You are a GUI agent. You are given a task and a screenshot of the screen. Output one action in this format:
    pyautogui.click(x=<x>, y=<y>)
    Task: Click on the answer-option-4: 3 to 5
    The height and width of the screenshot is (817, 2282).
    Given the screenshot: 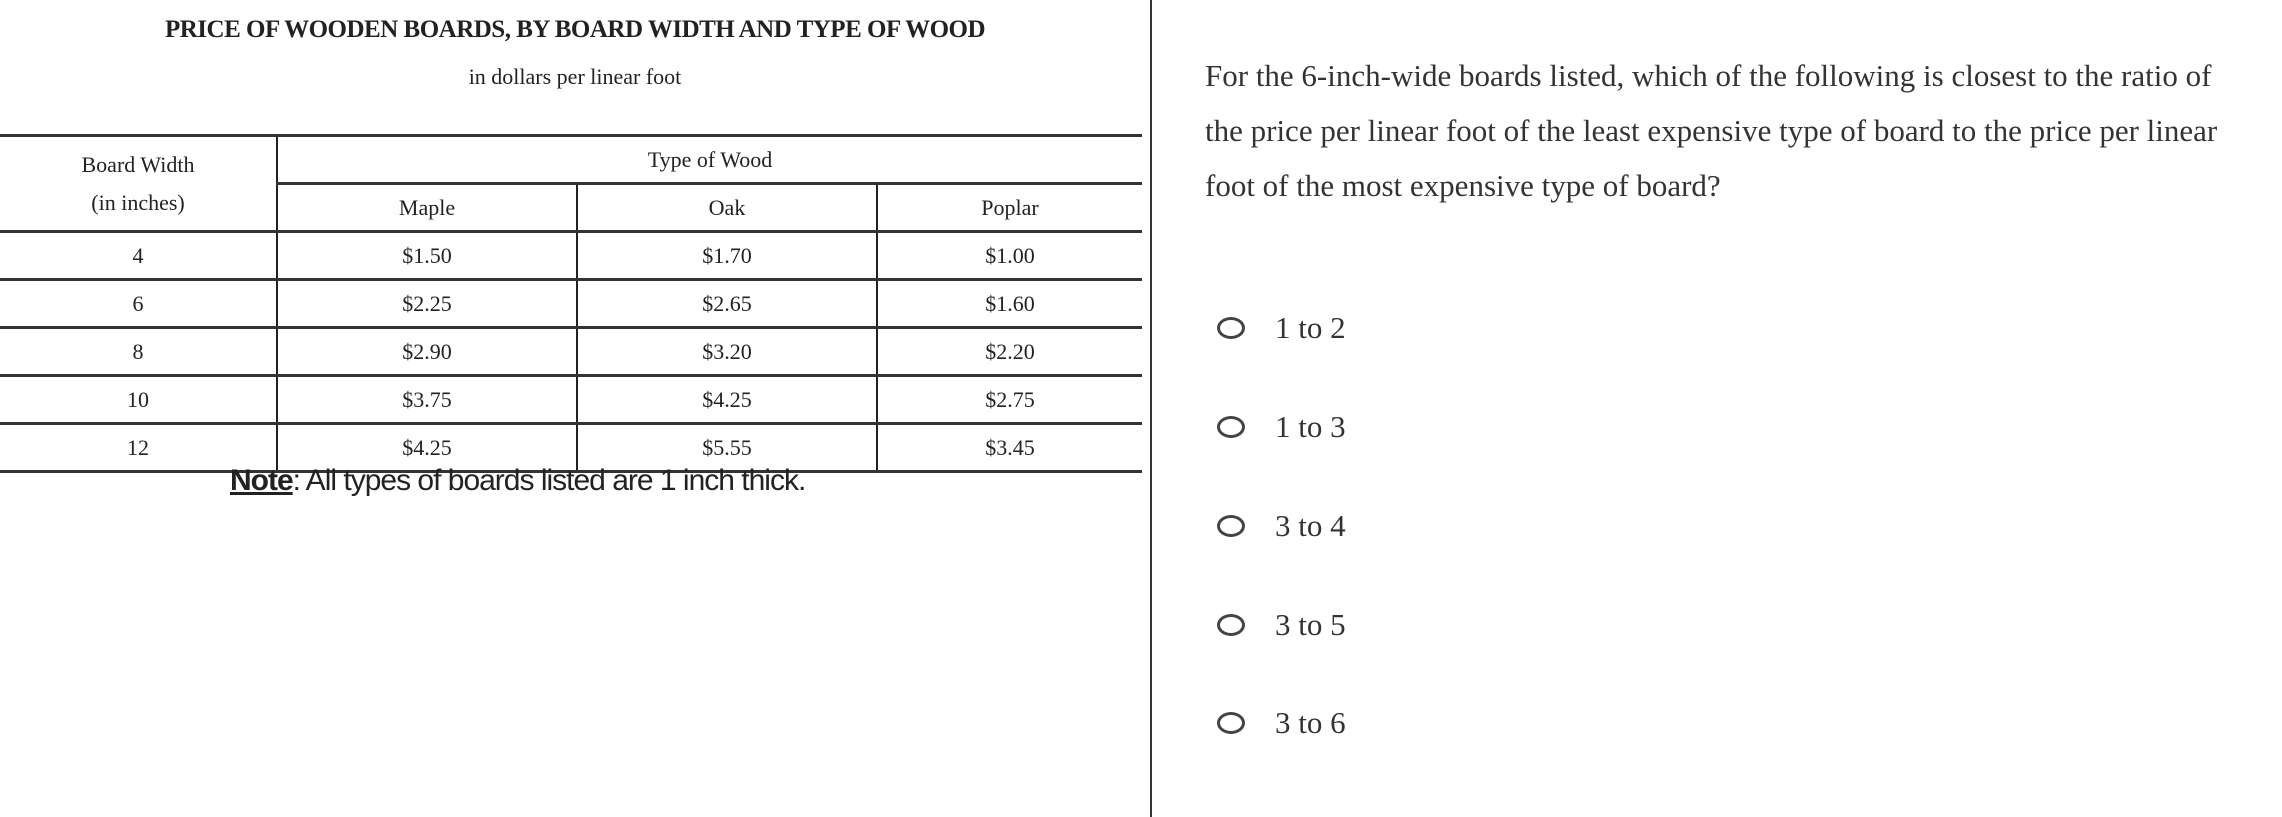 What is the action you would take?
    pyautogui.click(x=1281, y=625)
    